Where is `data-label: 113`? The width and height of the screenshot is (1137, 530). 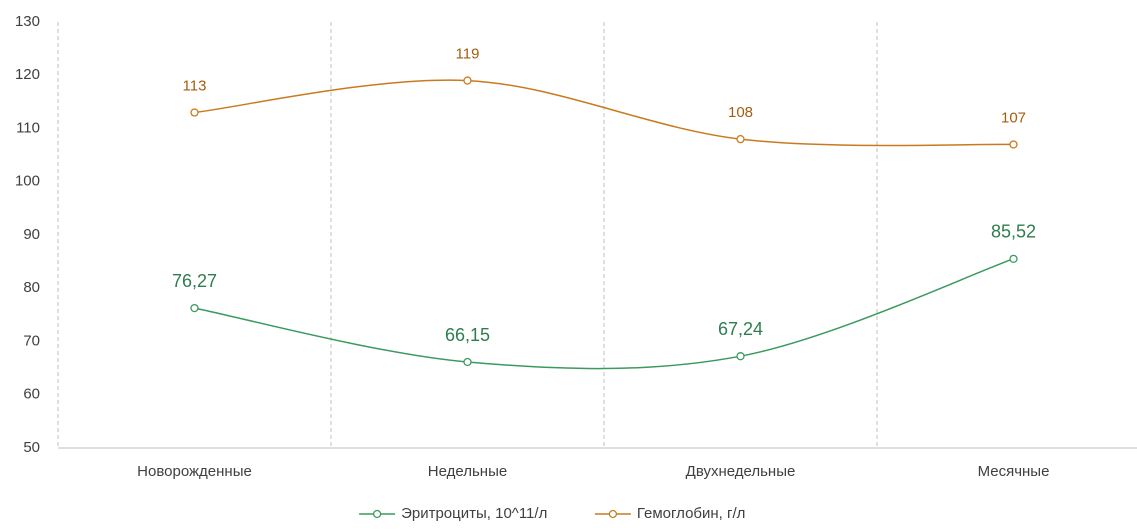 data-label: 113 is located at coordinates (195, 85).